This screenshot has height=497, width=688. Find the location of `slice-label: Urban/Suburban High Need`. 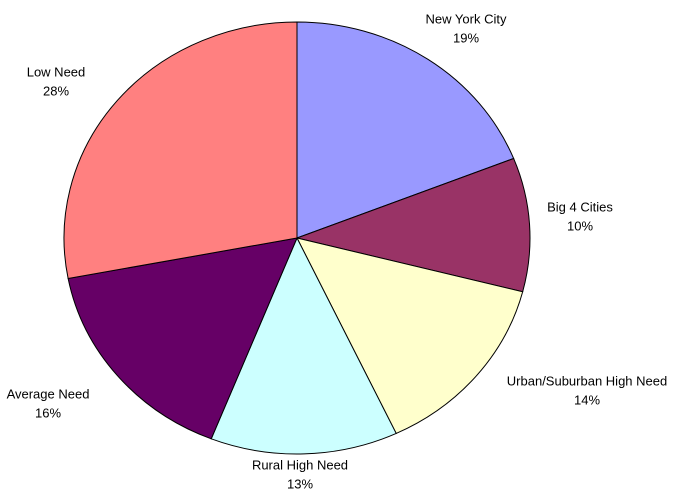

slice-label: Urban/Suburban High Need is located at coordinates (587, 380).